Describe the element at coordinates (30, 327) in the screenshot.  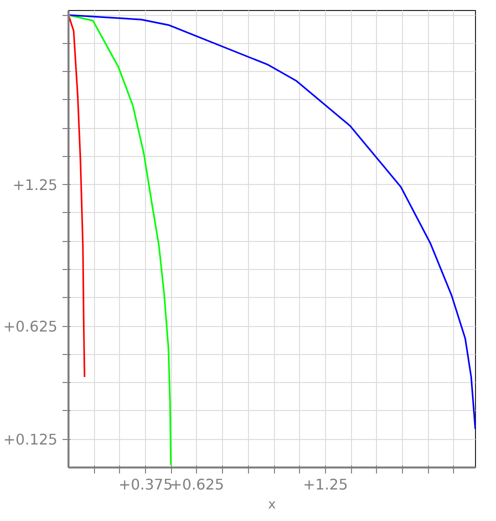
I see `y-tick-label: +0.625` at that location.